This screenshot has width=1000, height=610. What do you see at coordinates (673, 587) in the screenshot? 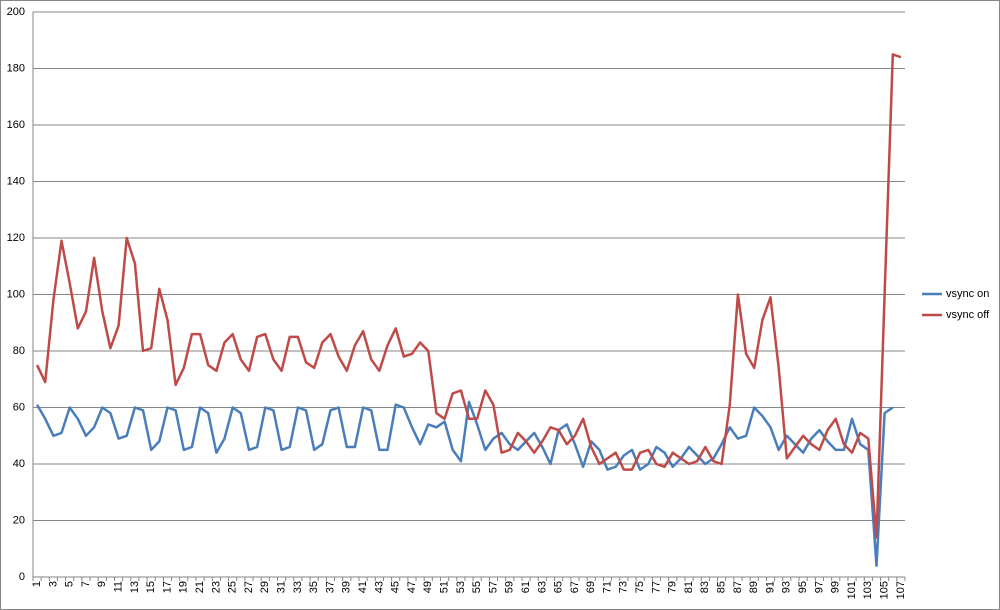
I see `x-tick-label: 79` at bounding box center [673, 587].